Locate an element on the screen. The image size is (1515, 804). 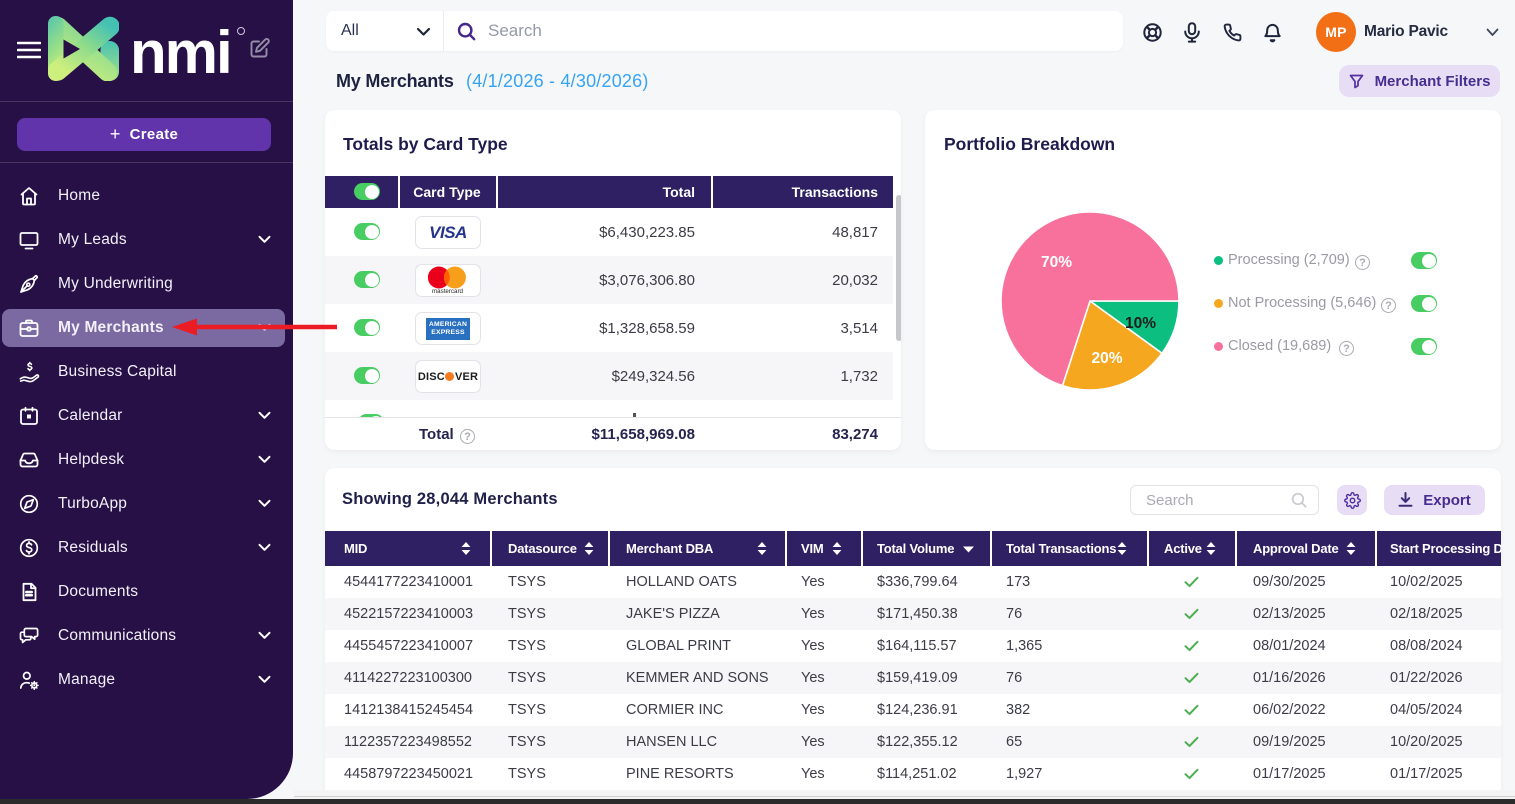
svg-text: 20% is located at coordinates (1106, 358).